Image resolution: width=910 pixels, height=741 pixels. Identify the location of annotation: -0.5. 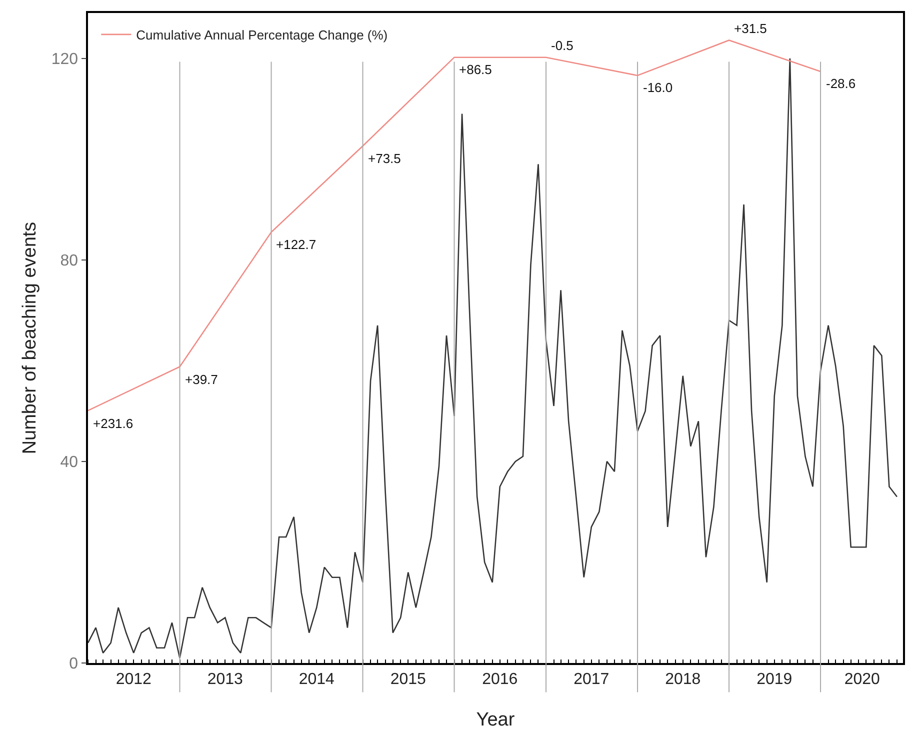
(562, 45).